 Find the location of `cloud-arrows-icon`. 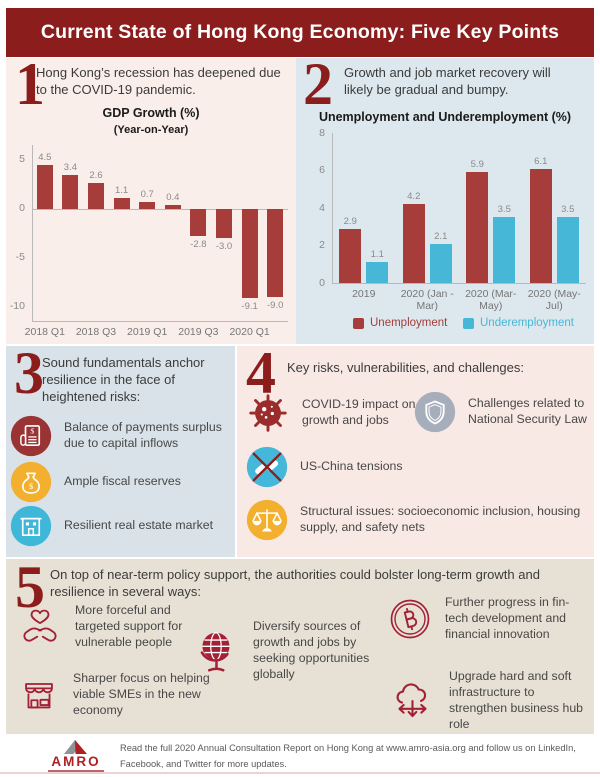

cloud-arrows-icon is located at coordinates (413, 701).